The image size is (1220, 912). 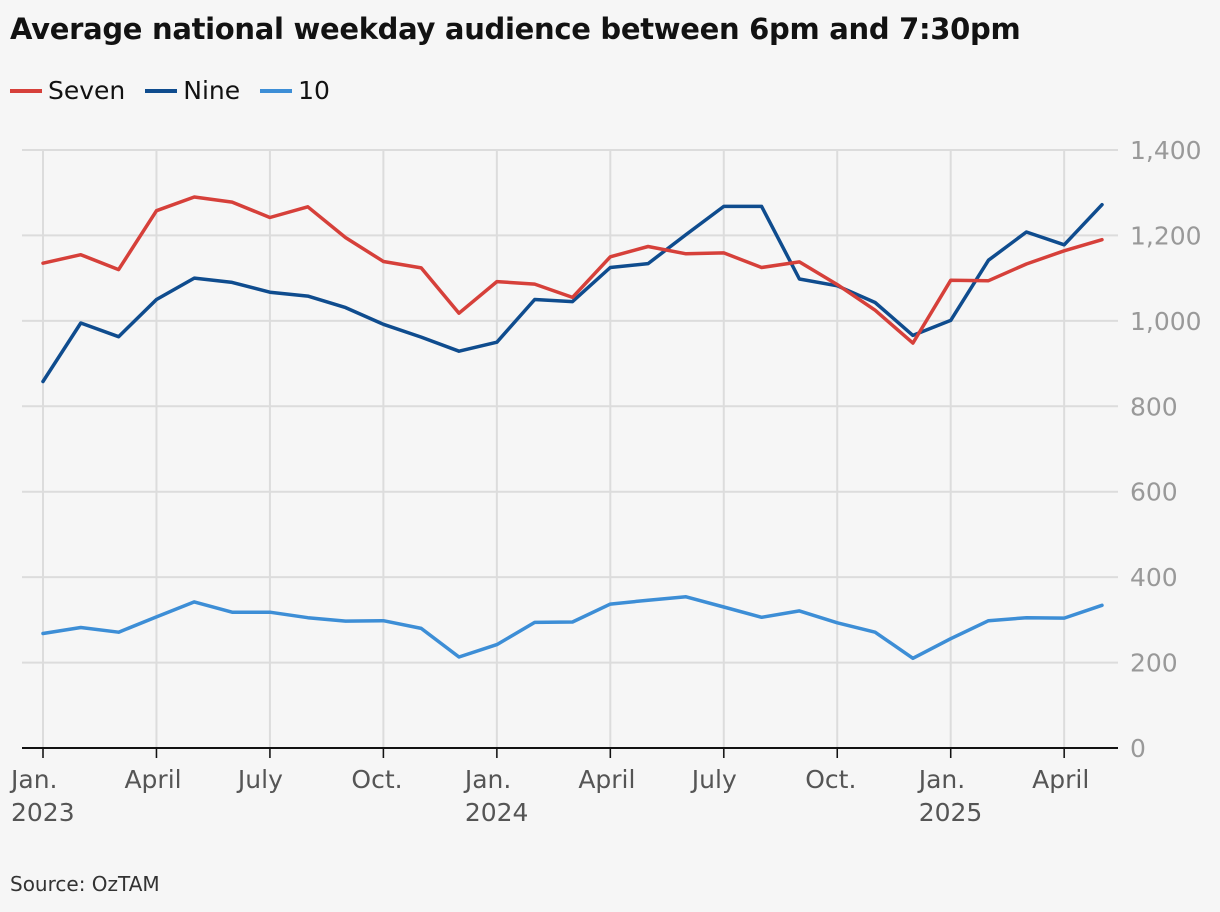 What do you see at coordinates (1154, 663) in the screenshot?
I see `y-tick-label: 200` at bounding box center [1154, 663].